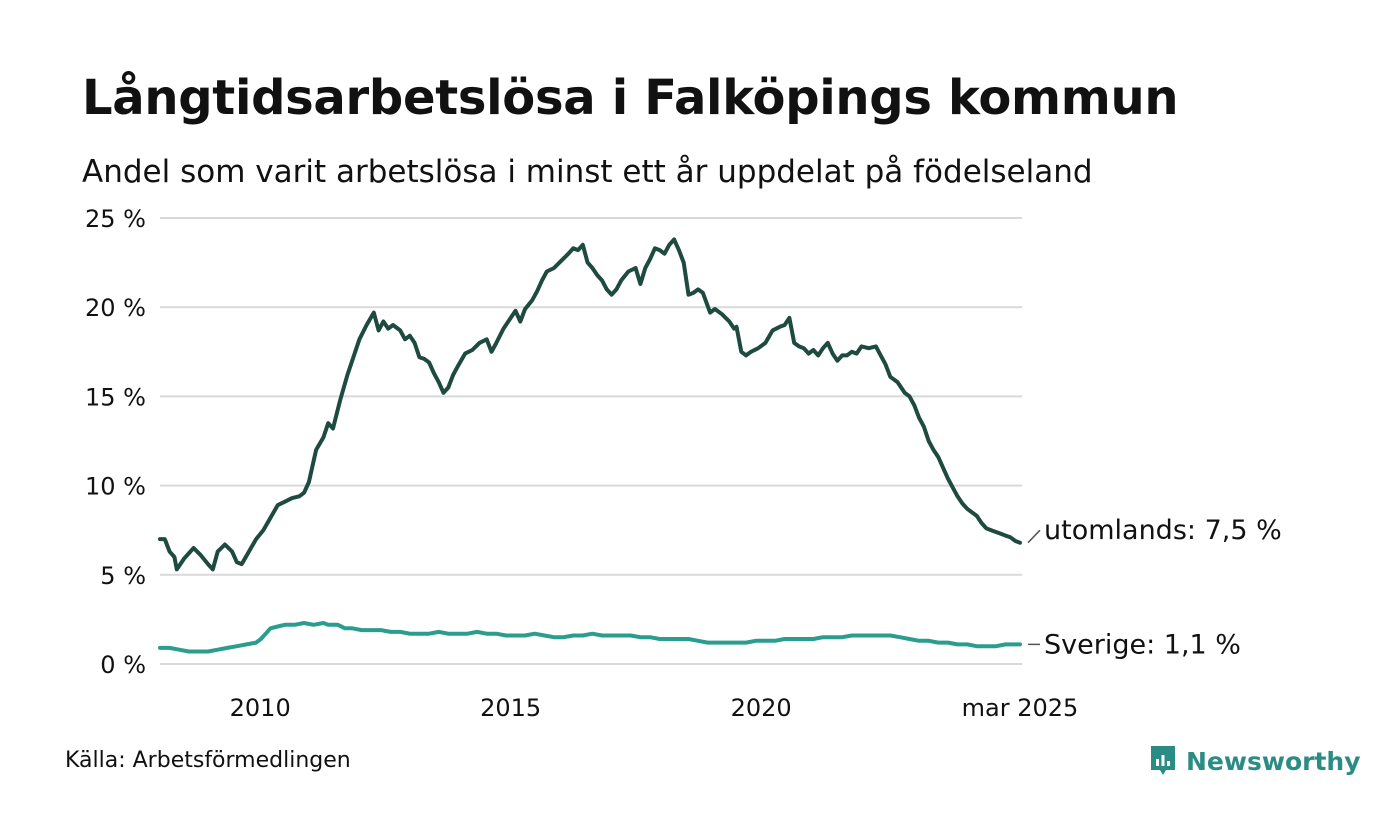  What do you see at coordinates (1020, 708) in the screenshot?
I see `x-tick-label: mar 2025` at bounding box center [1020, 708].